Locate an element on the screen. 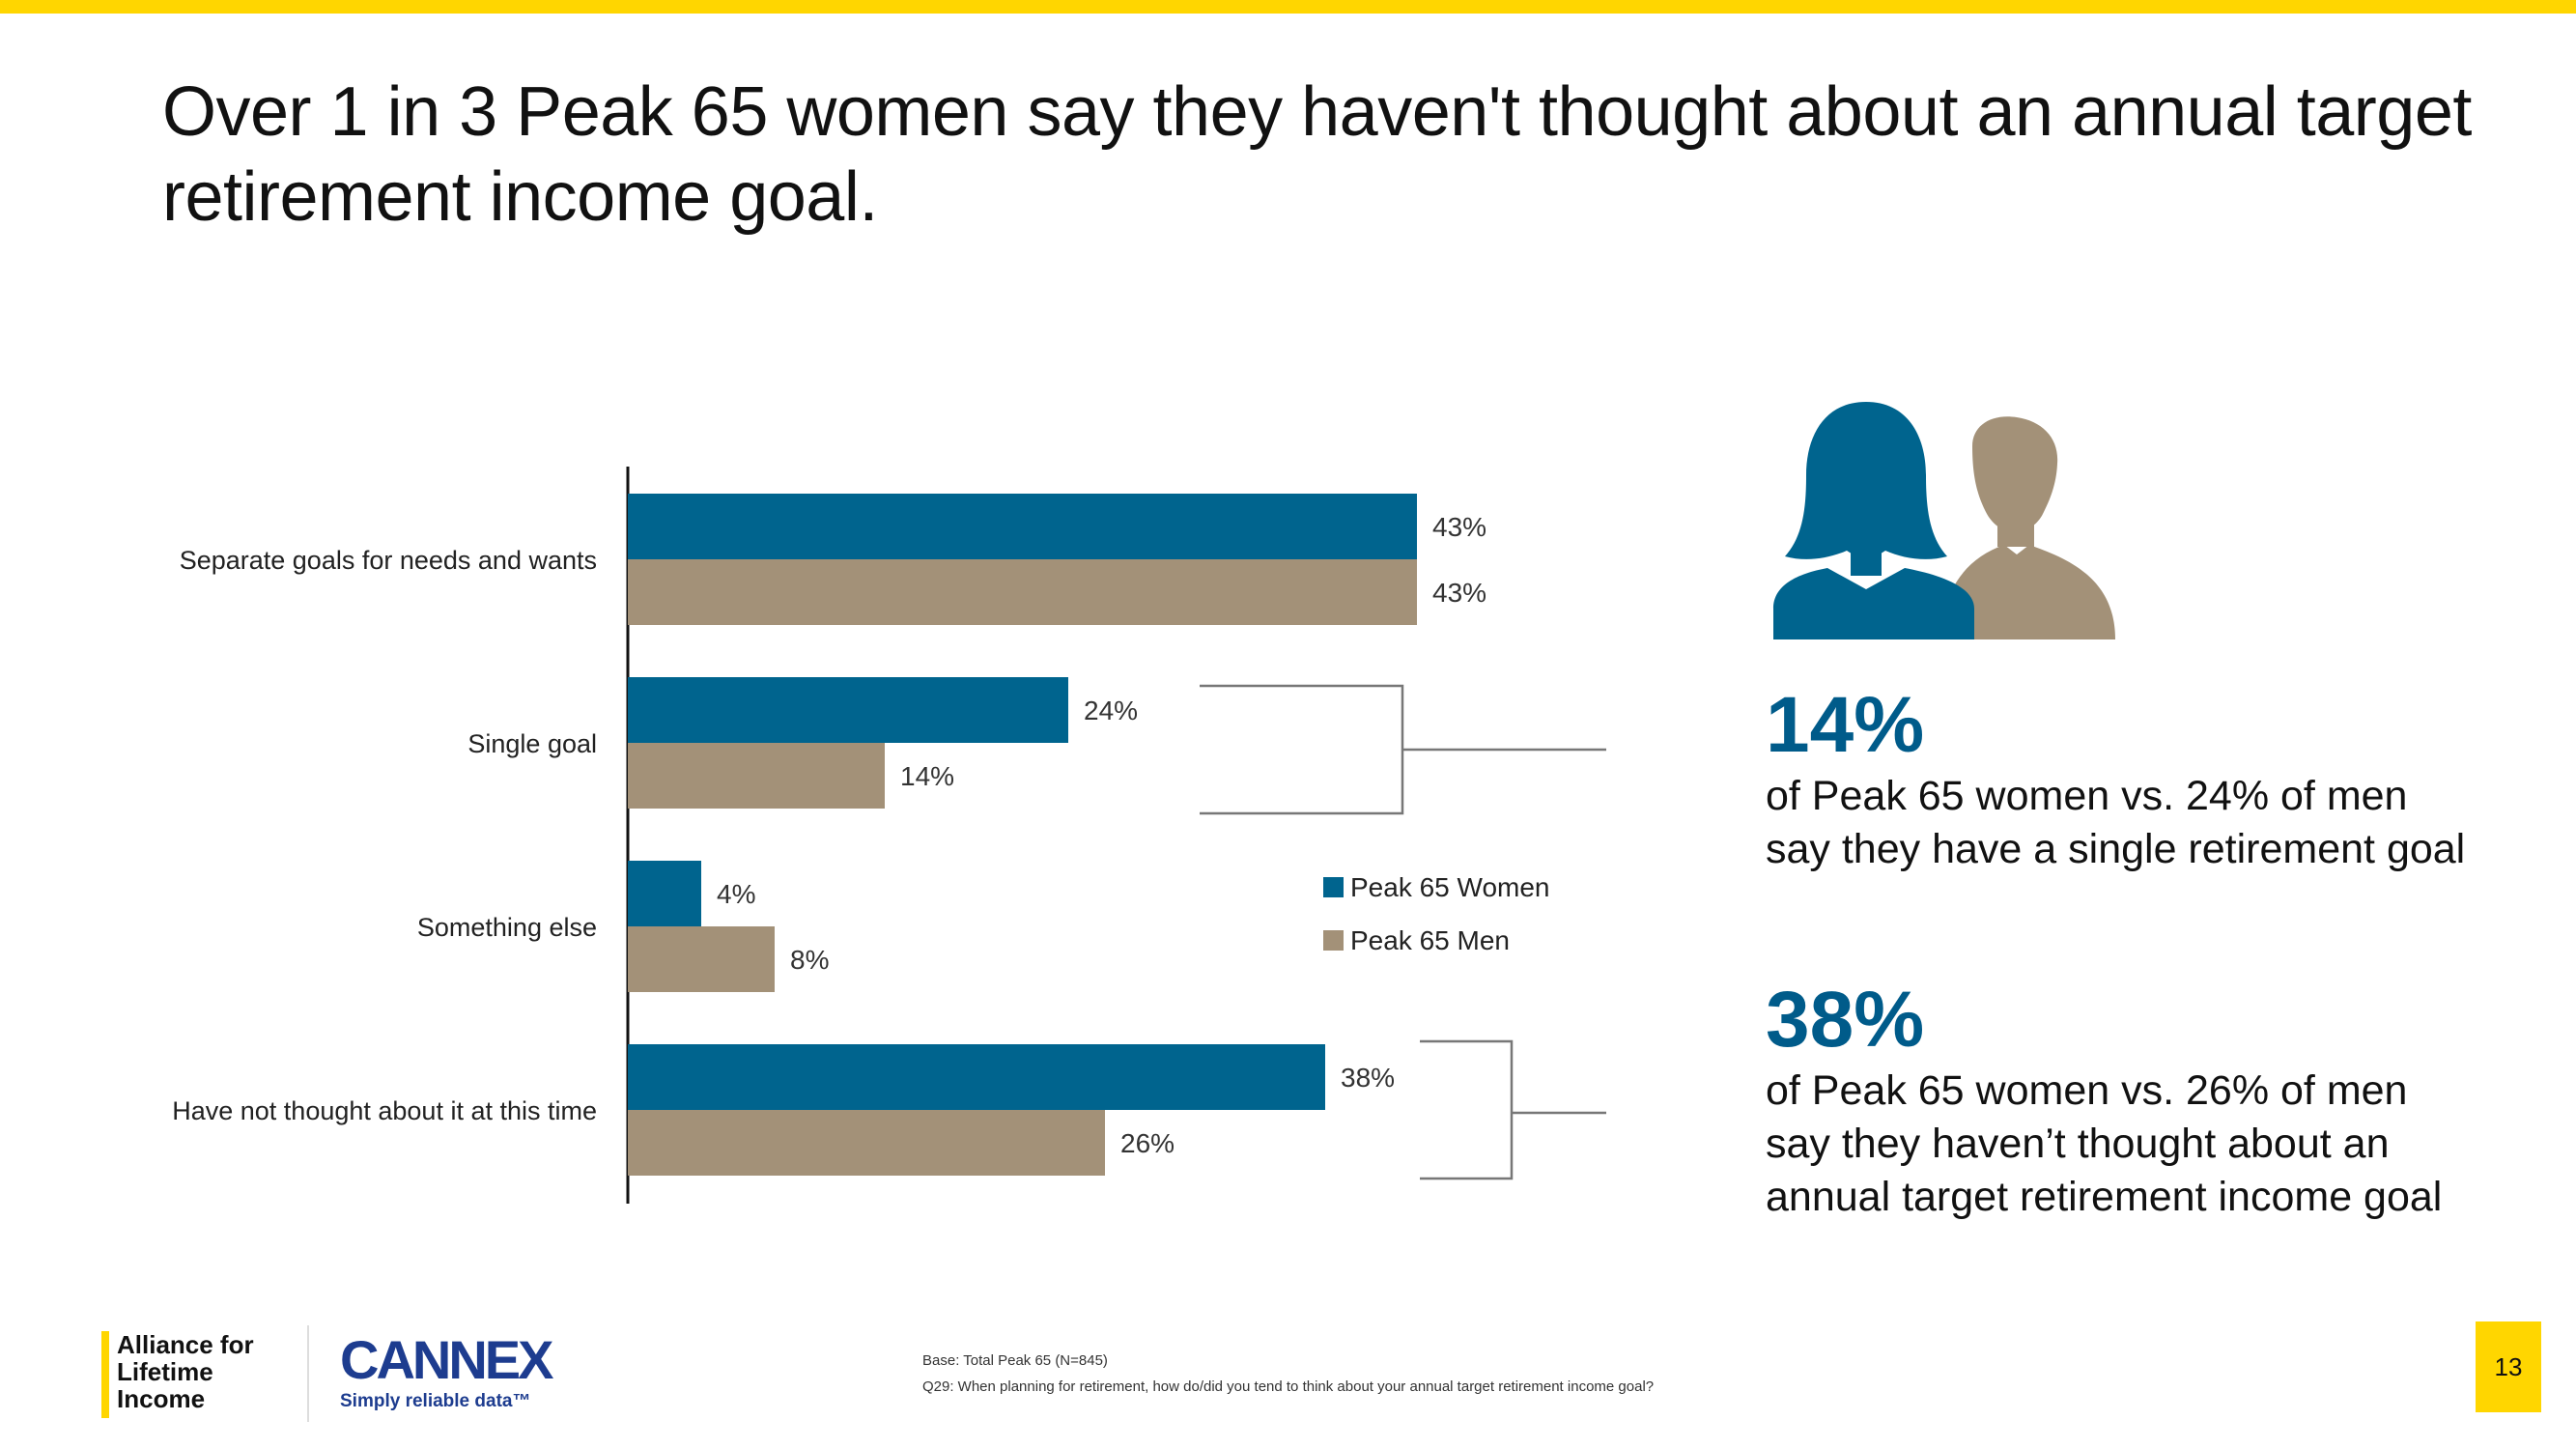  stat-text-line: of Peak 65 women vs. 26% of men is located at coordinates (2087, 1090).